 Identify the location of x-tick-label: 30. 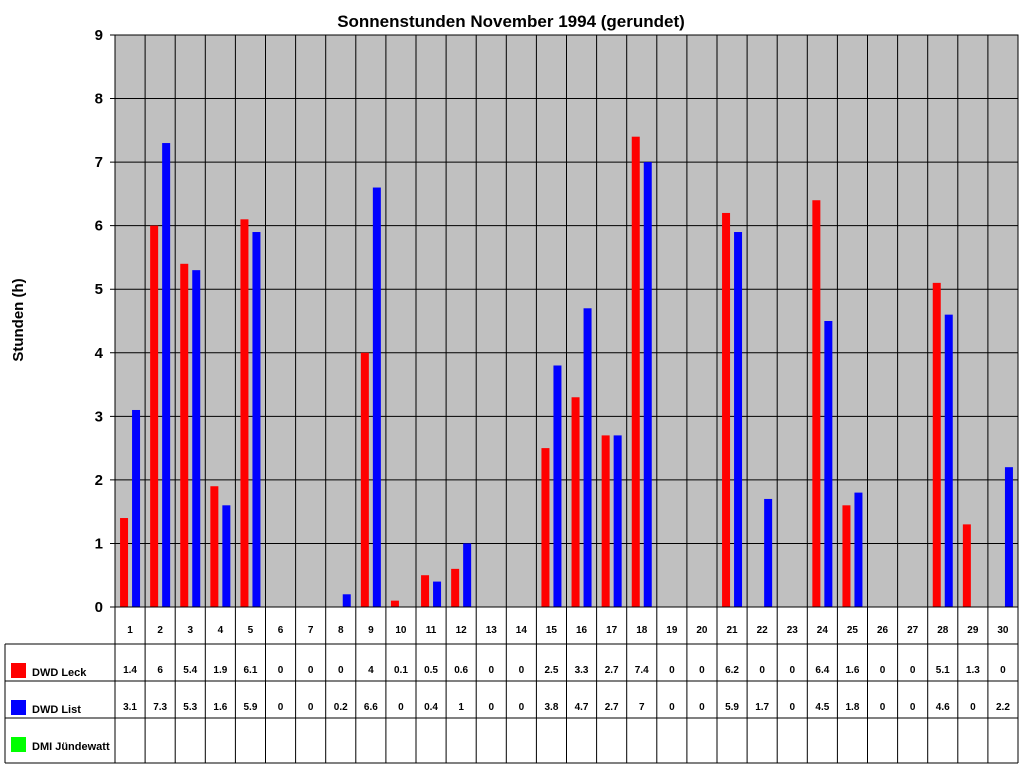
(1003, 630).